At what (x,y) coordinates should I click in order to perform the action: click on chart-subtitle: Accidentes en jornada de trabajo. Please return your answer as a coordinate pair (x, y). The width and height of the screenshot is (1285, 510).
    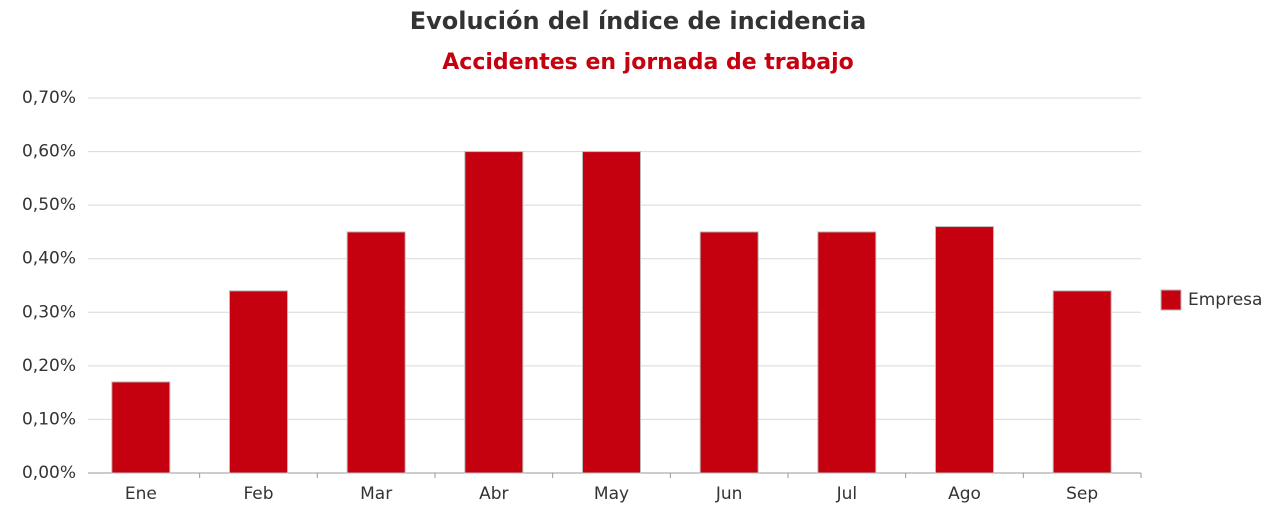
    Looking at the image, I should click on (647, 62).